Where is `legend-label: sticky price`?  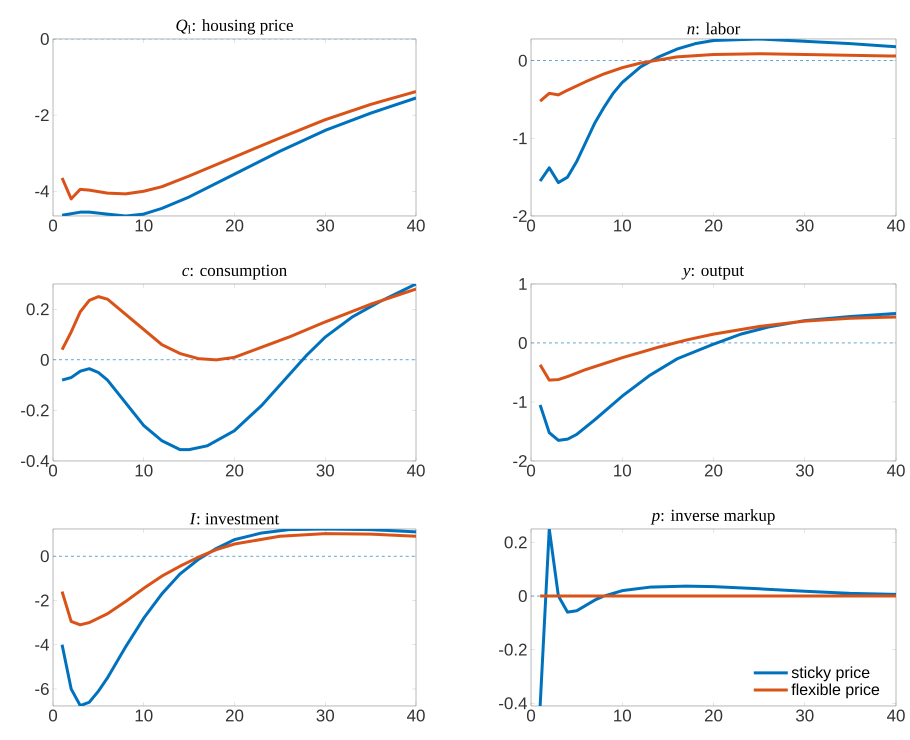 legend-label: sticky price is located at coordinates (831, 674).